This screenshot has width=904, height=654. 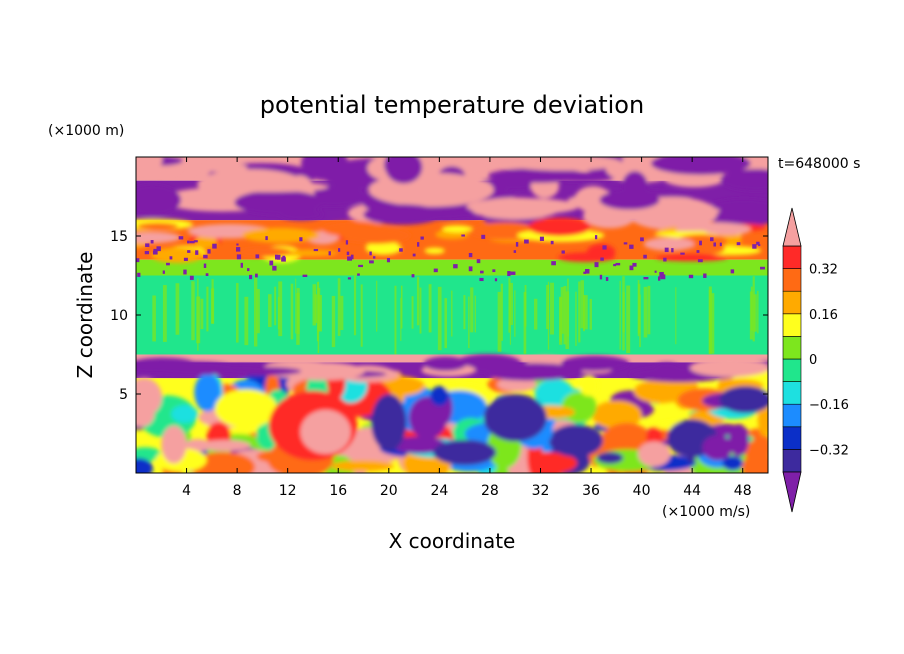 What do you see at coordinates (792, 227) in the screenshot?
I see `colorbar-top-arrow` at bounding box center [792, 227].